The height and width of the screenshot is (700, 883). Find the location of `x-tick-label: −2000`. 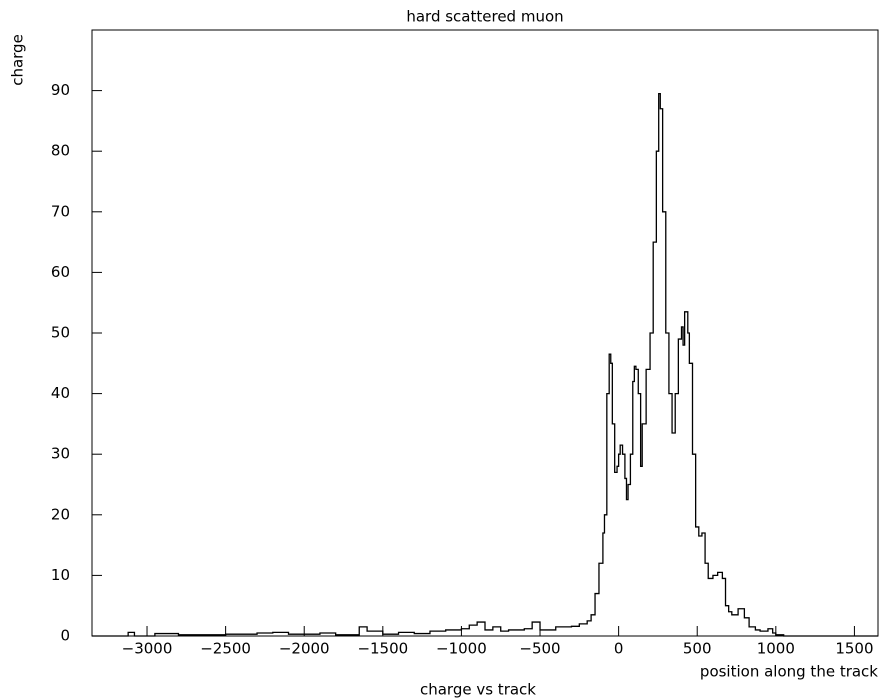

x-tick-label: −2000 is located at coordinates (304, 649).